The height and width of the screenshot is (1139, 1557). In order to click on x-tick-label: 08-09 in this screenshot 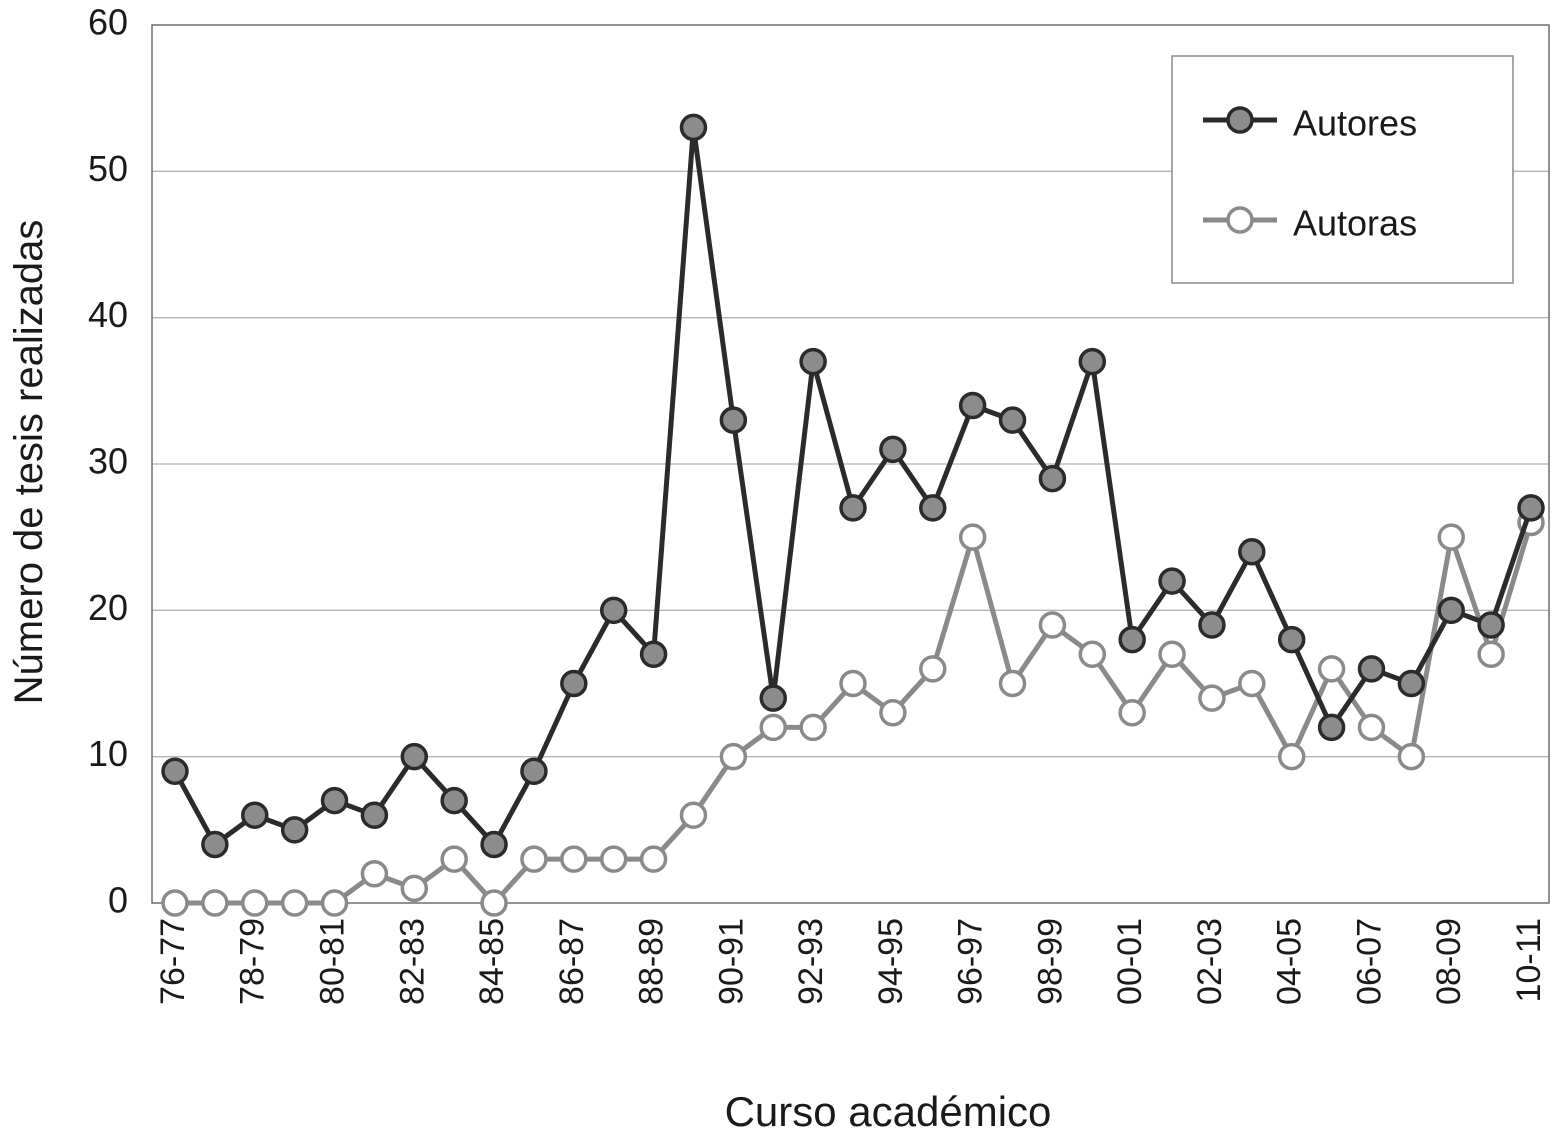, I will do `click(1449, 961)`.